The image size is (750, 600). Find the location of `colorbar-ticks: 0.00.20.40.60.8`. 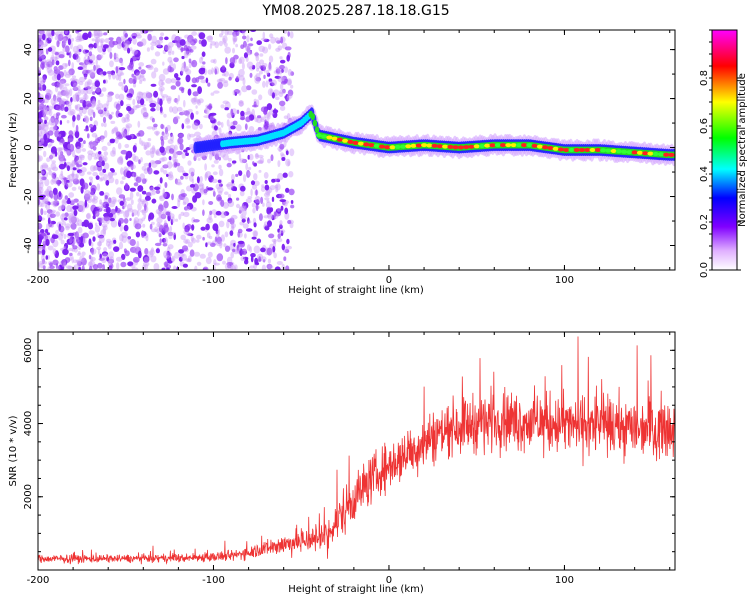

colorbar-ticks: 0.00.20.40.60.8 is located at coordinates (720, 153).